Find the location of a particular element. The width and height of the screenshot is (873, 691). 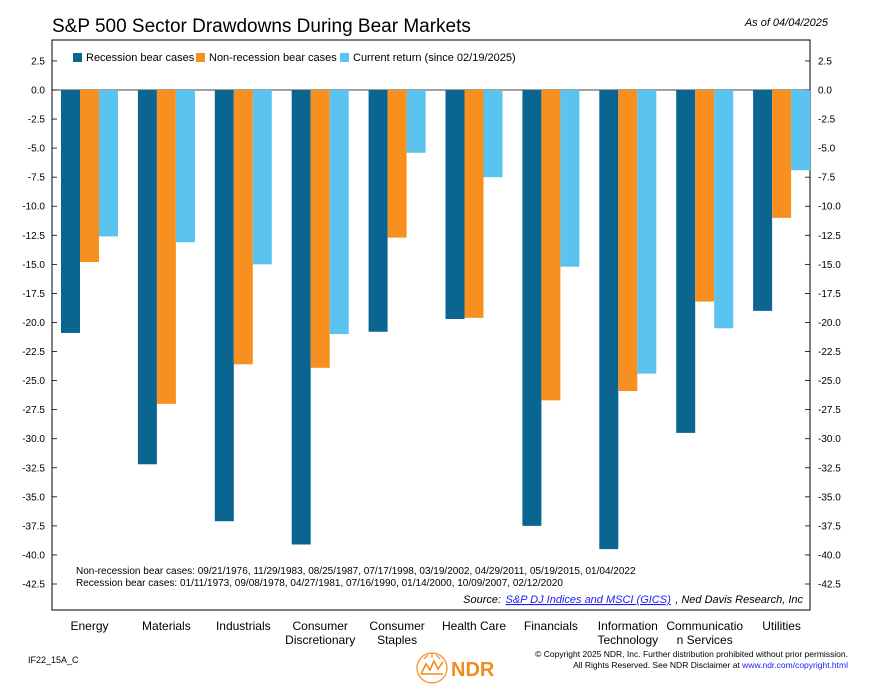

copyright-link: www.ndr.com/copyright.html is located at coordinates (794, 665).